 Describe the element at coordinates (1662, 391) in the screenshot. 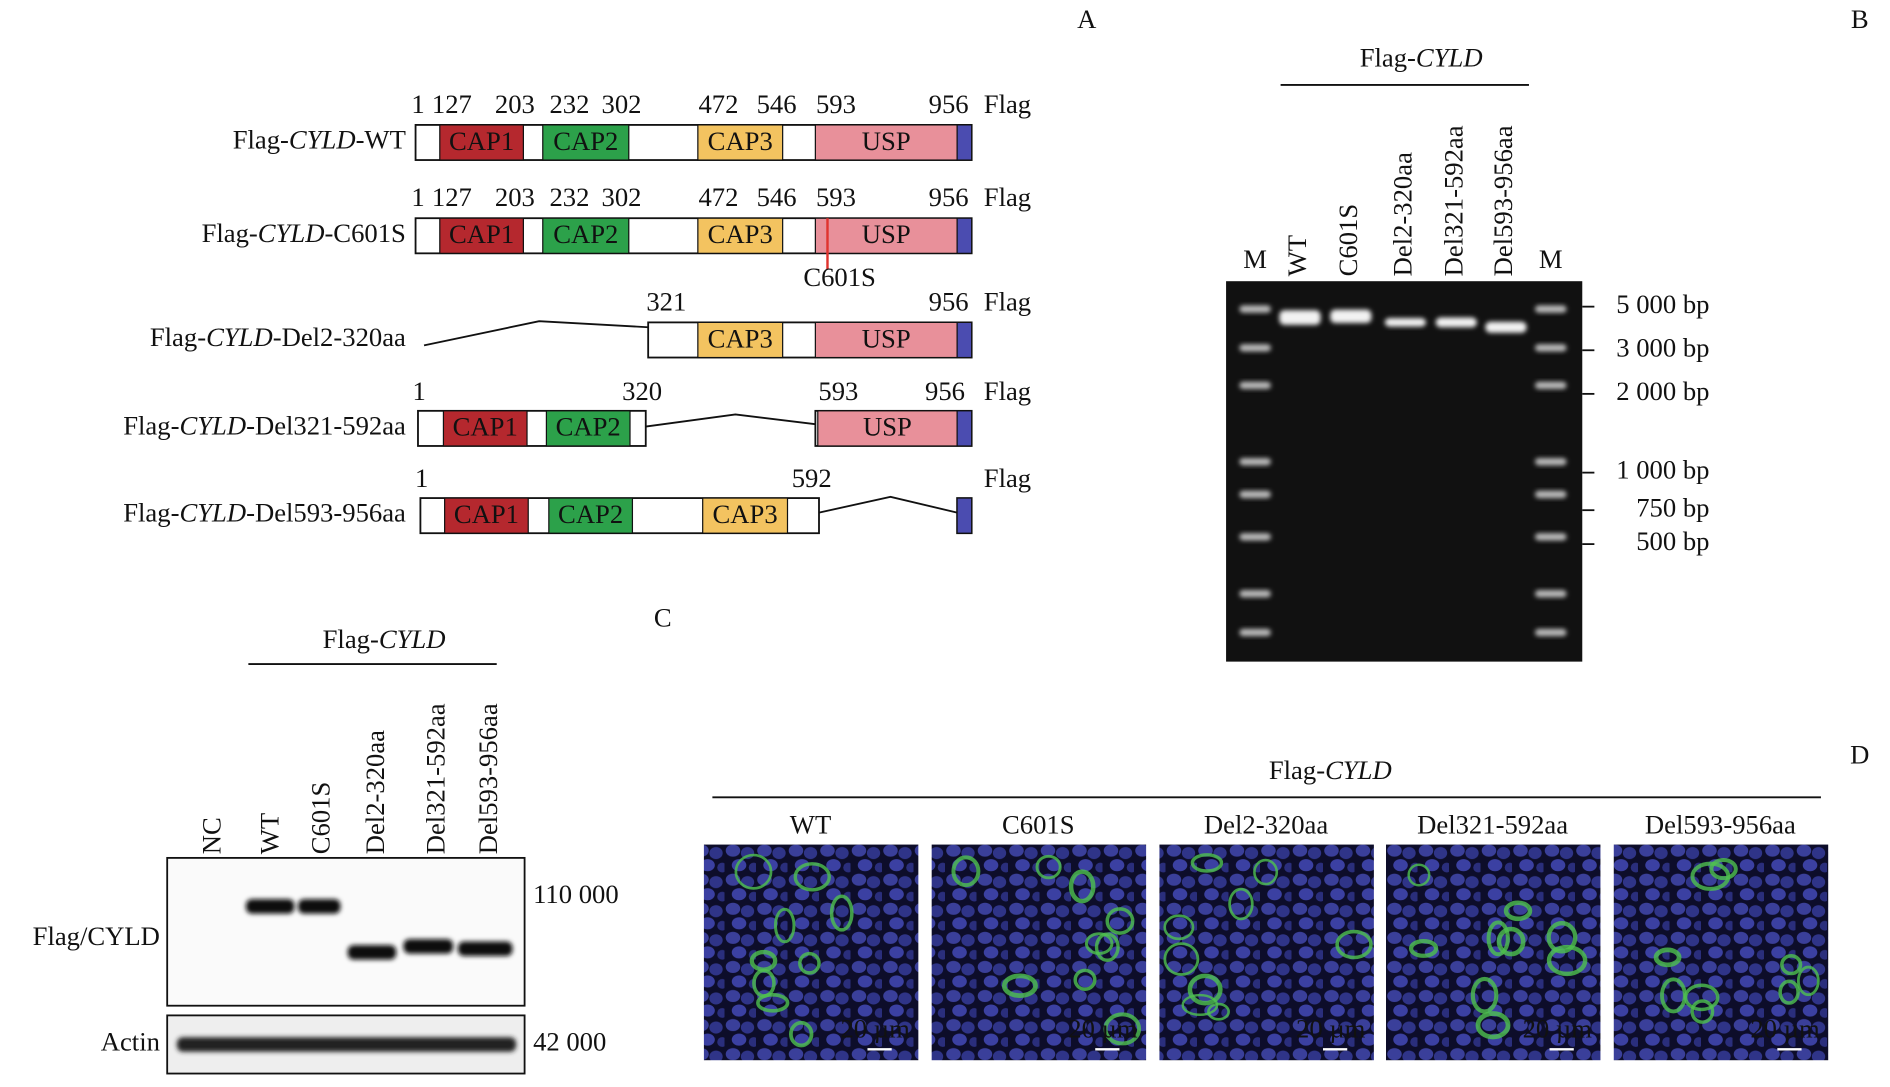

I see `marker-label: 2 000 bp` at that location.